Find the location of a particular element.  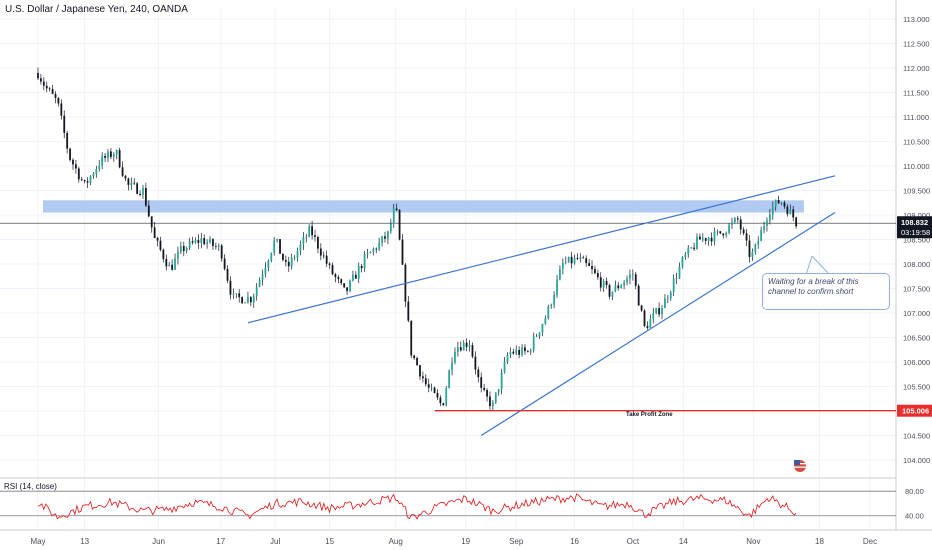

price-tick-label: 110.000 is located at coordinates (916, 166).